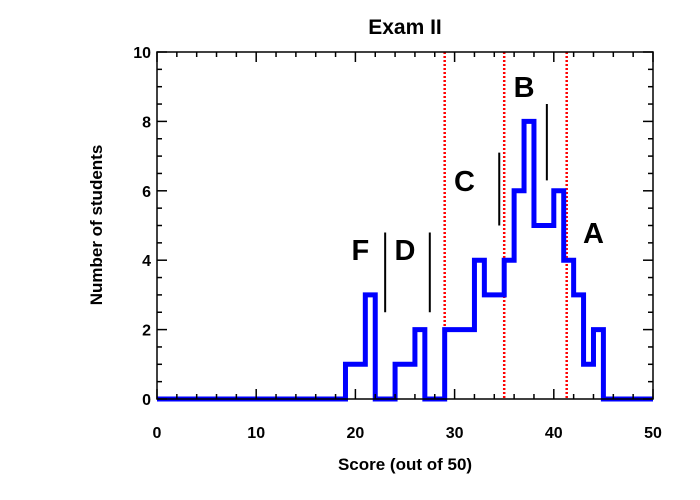 Image resolution: width=700 pixels, height=500 pixels. What do you see at coordinates (554, 433) in the screenshot?
I see `x-tick-label-40: 40` at bounding box center [554, 433].